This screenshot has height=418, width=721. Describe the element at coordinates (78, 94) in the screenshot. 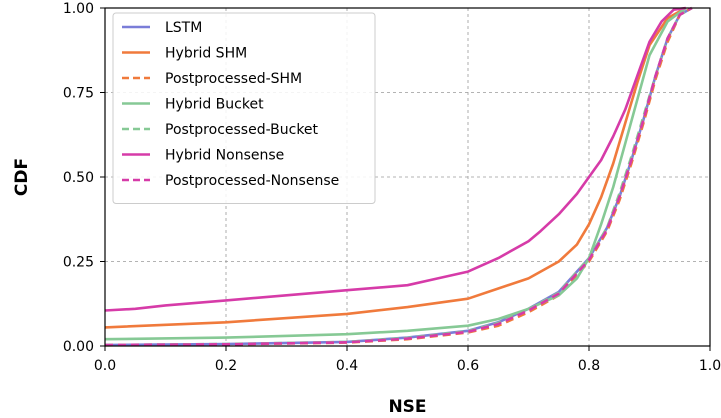

I see `y-tick-label: 0.75` at that location.